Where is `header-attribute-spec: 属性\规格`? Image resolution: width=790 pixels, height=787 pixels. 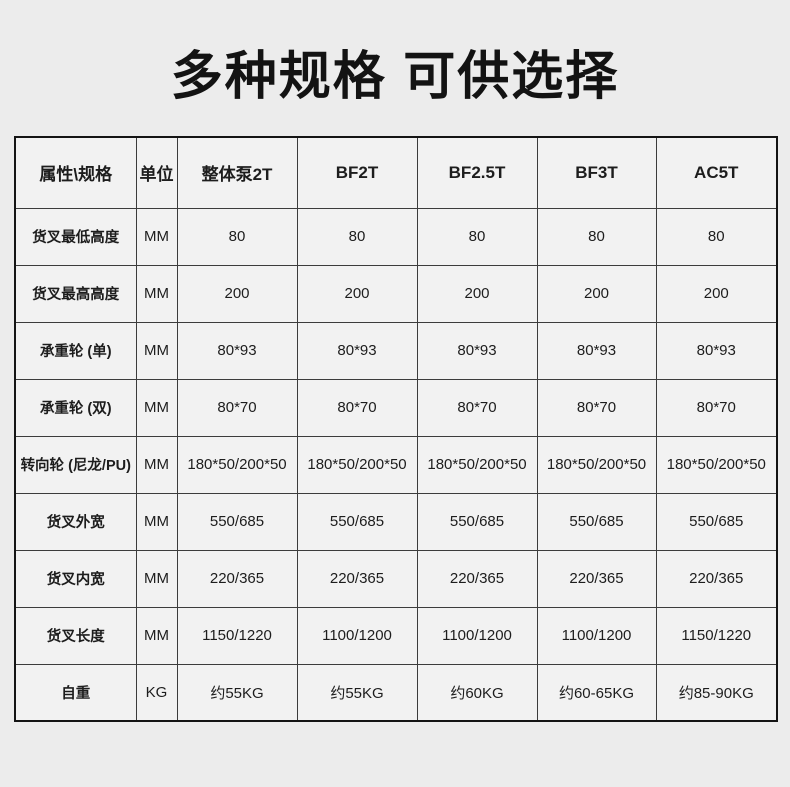 header-attribute-spec: 属性\规格 is located at coordinates (75, 172).